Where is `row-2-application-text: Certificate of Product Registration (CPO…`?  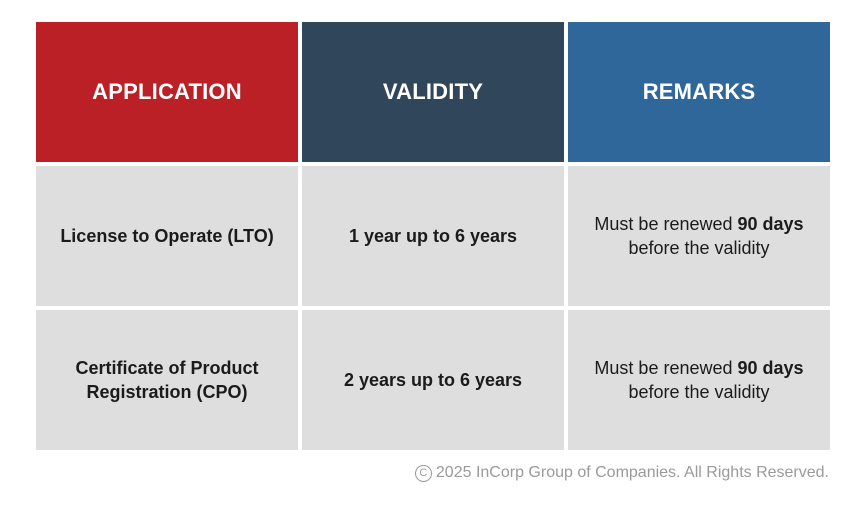 row-2-application-text: Certificate of Product Registration (CPO… is located at coordinates (166, 380).